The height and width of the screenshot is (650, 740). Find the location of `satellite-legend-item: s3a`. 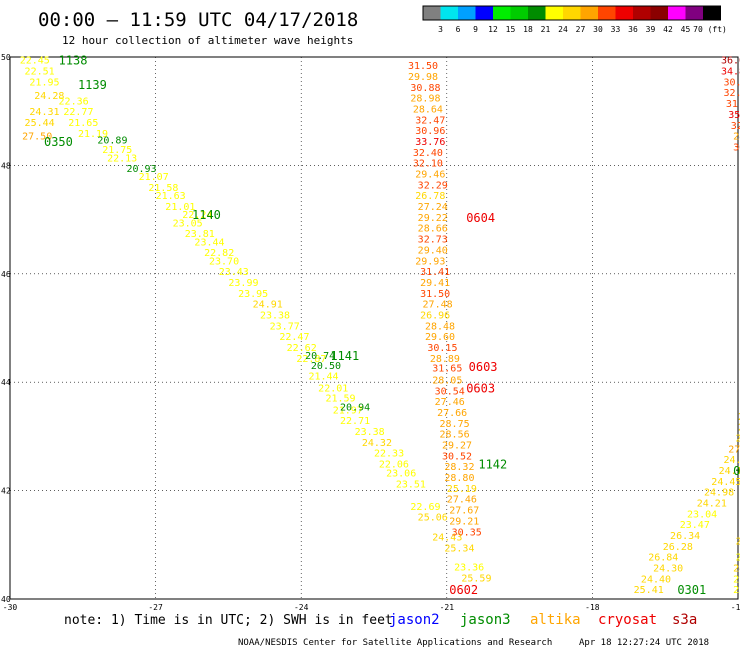

satellite-legend-item: s3a is located at coordinates (684, 620).